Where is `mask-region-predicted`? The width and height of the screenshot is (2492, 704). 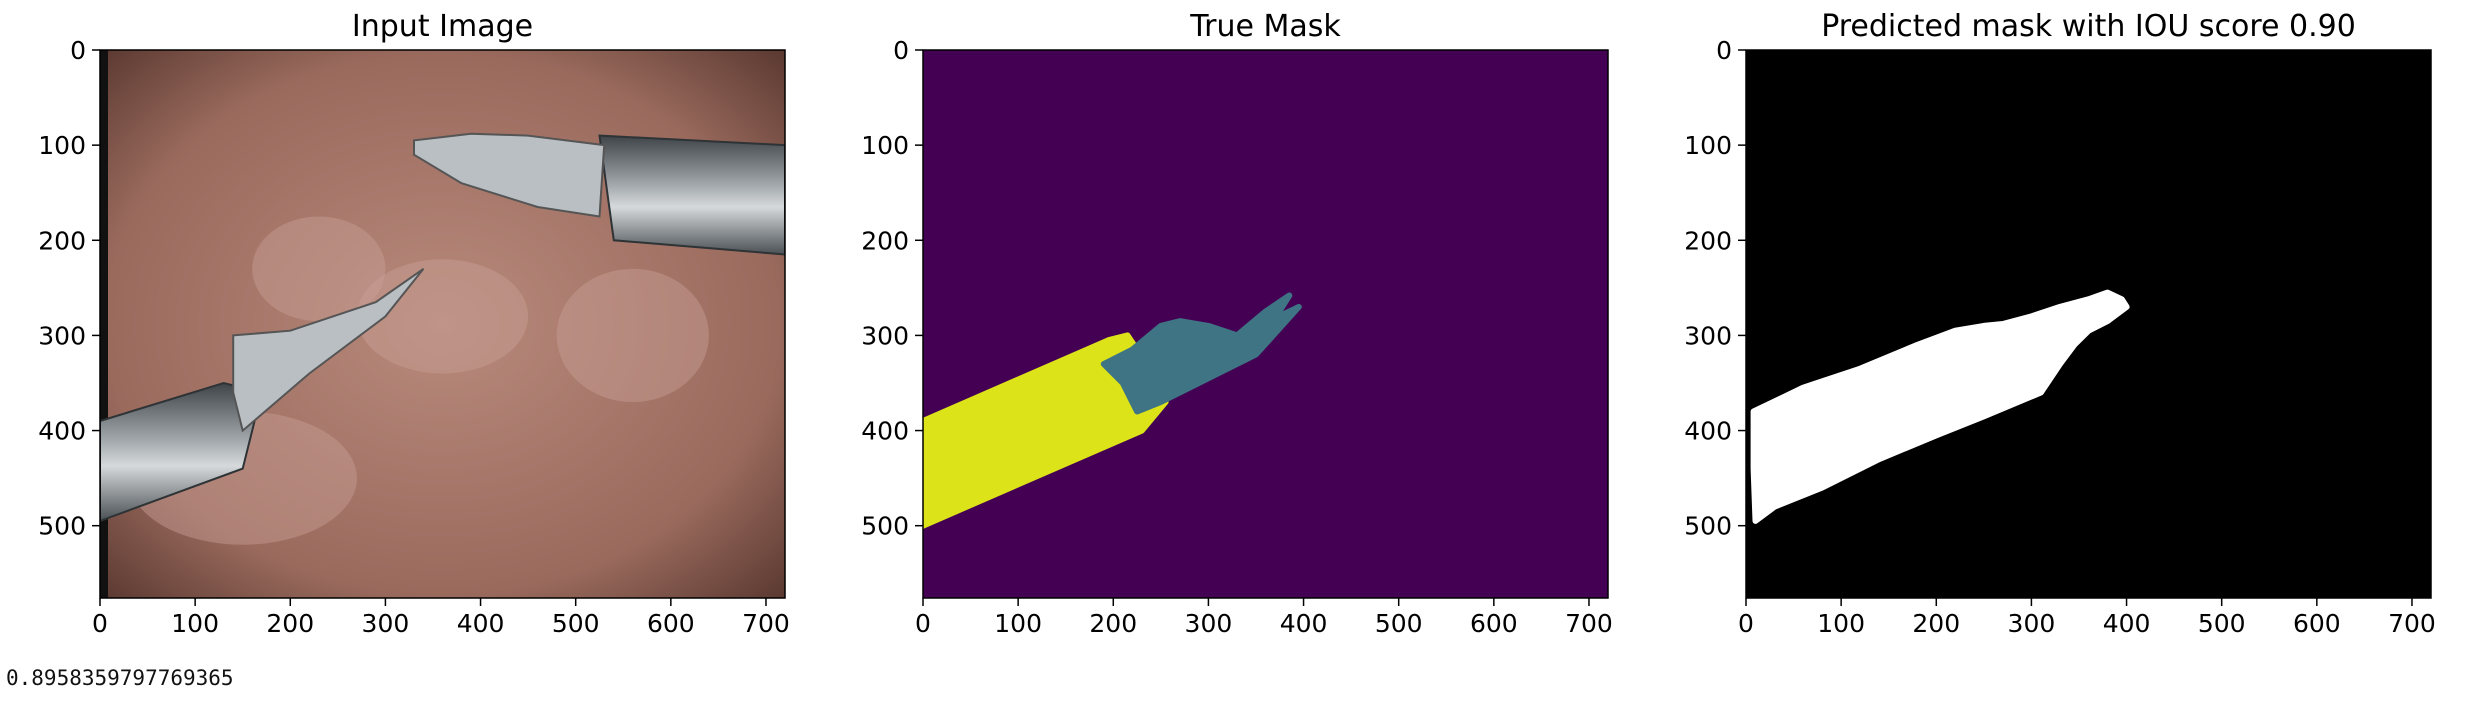
mask-region-predicted is located at coordinates (1940, 406).